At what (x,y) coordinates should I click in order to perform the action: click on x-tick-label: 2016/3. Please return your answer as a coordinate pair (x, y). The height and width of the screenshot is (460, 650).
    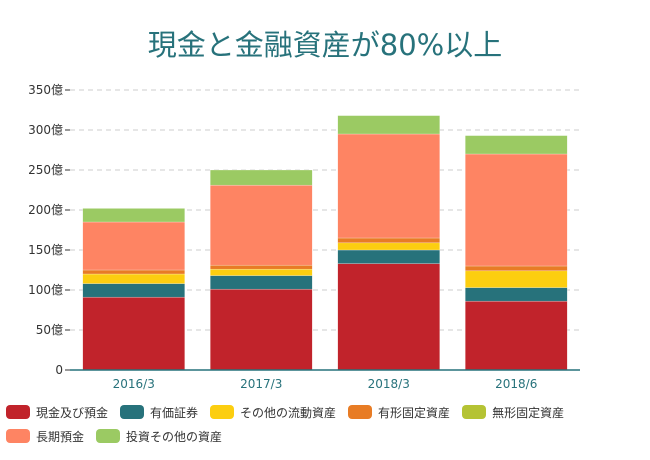
    Looking at the image, I should click on (134, 384).